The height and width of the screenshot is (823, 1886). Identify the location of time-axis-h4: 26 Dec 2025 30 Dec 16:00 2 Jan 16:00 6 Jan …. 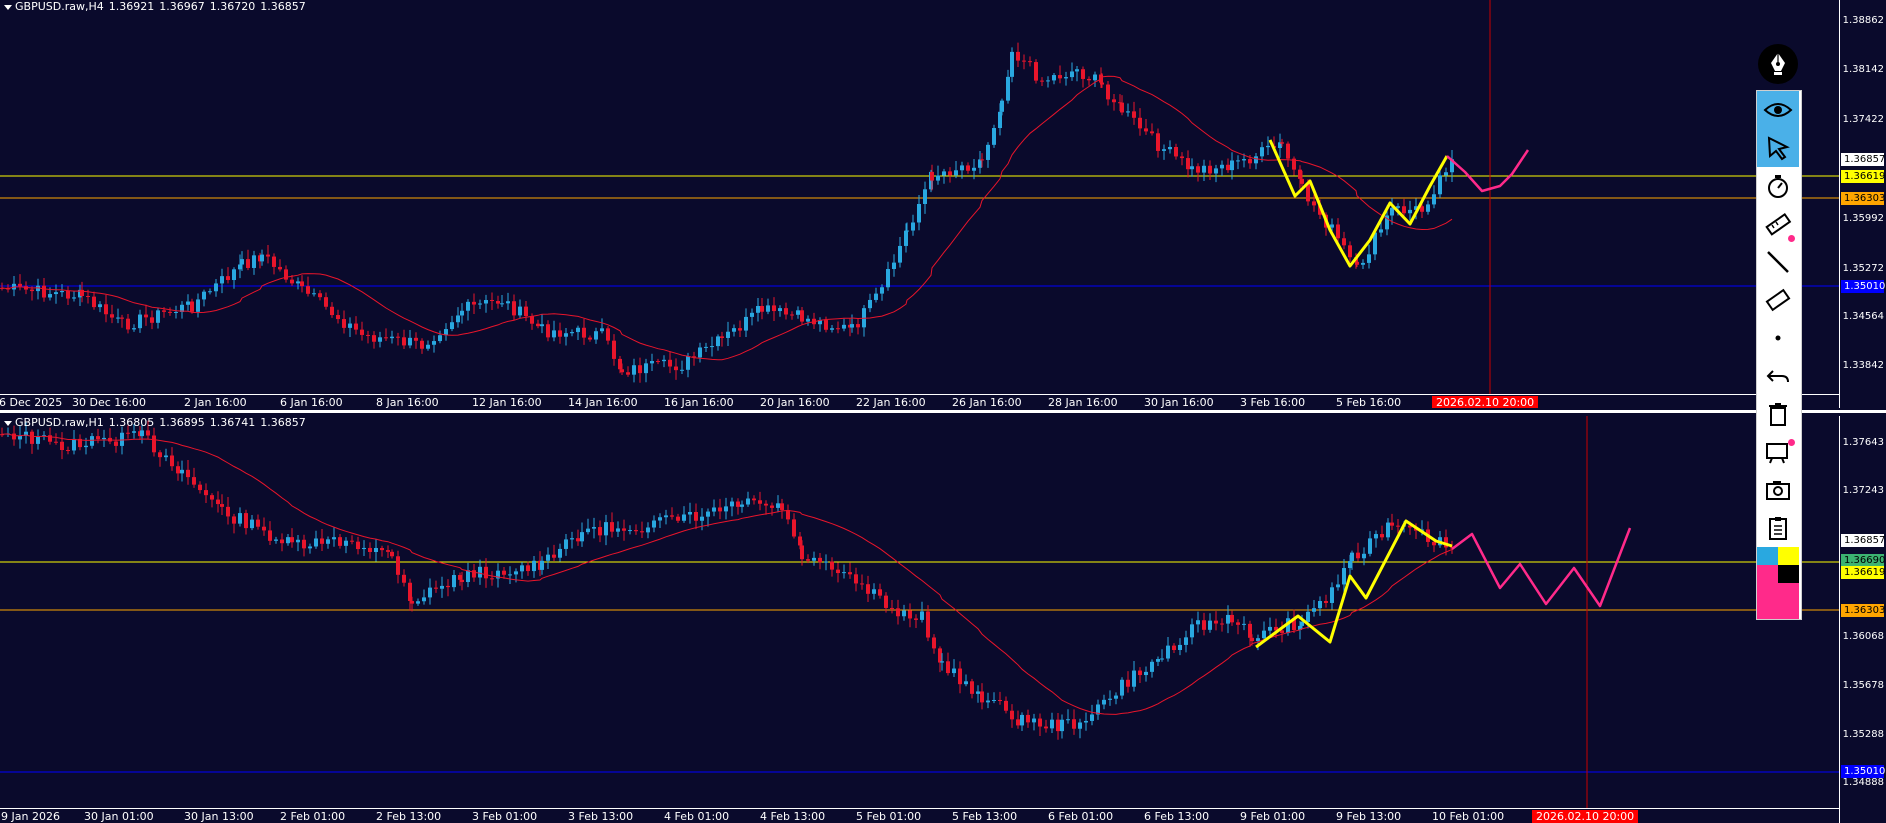
(920, 401).